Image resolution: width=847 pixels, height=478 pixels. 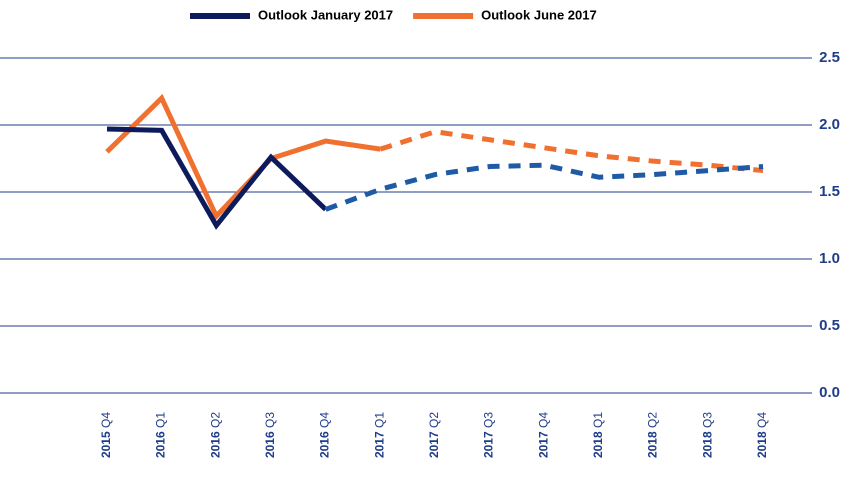 I want to click on legend-label: Outlook June 2017, so click(x=539, y=14).